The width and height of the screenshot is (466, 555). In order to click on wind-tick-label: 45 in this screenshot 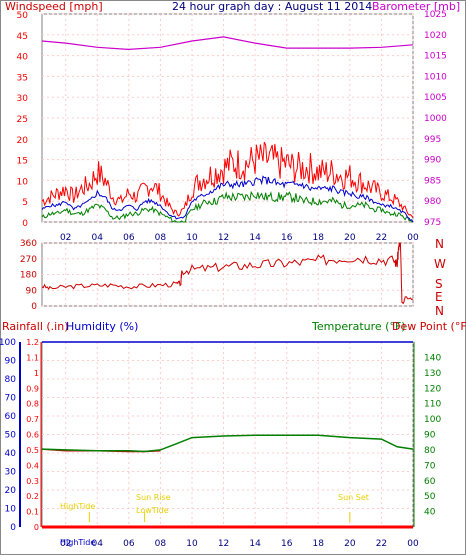, I will do `click(22, 37)`.